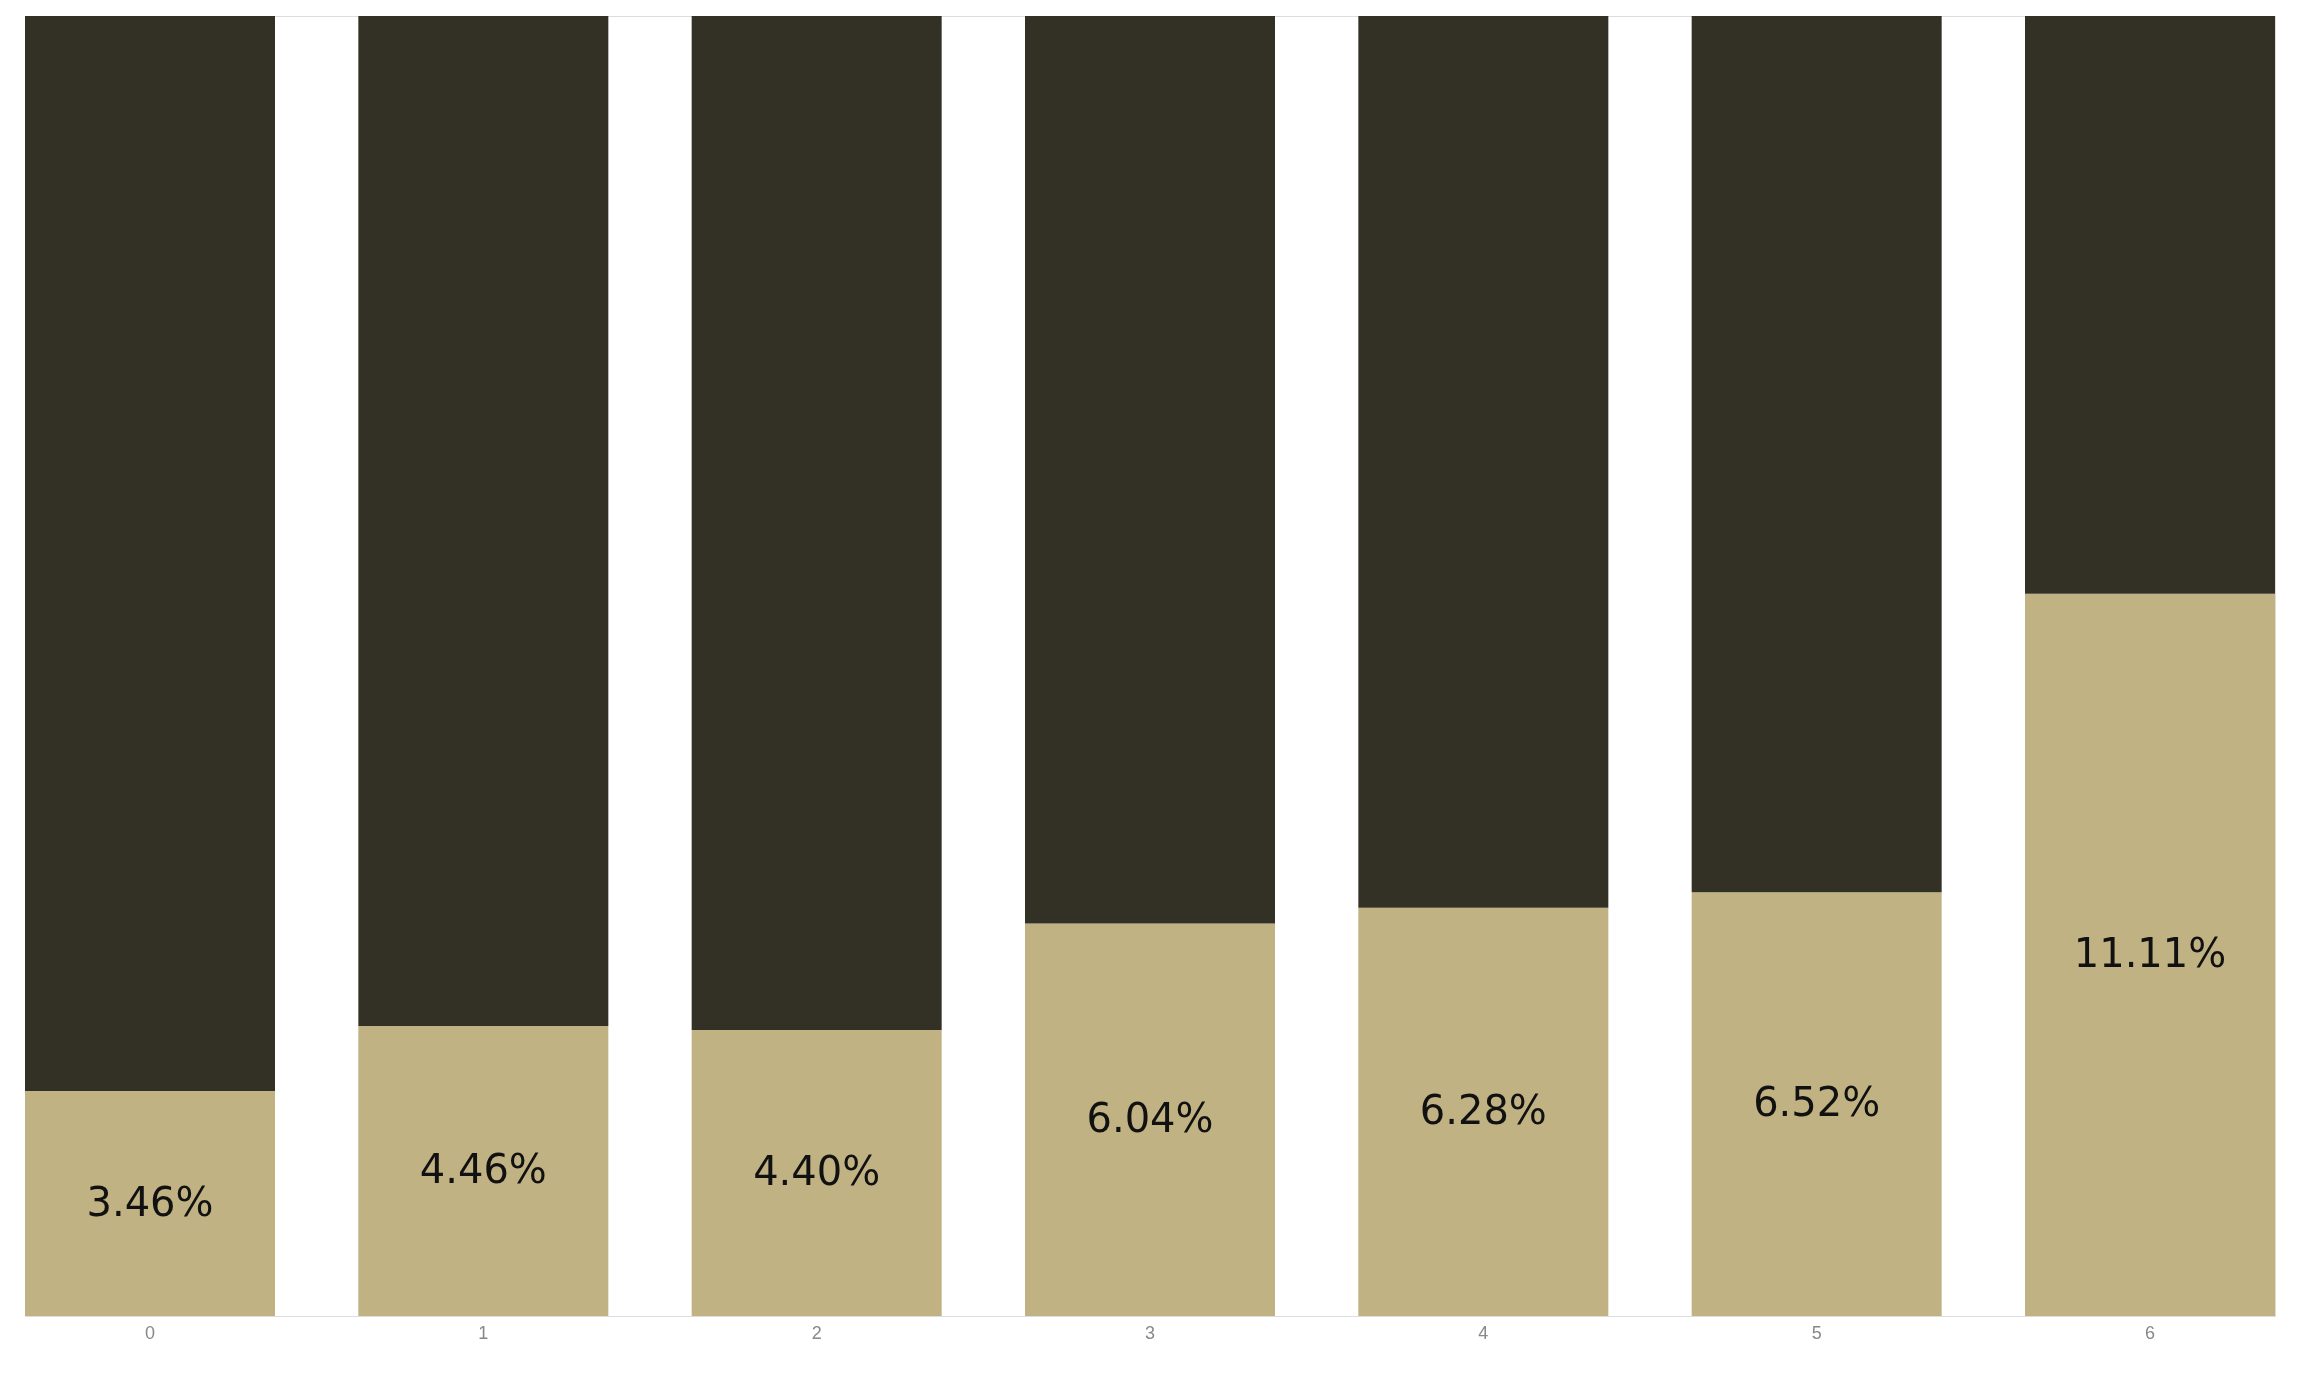 This screenshot has width=2301, height=1376. What do you see at coordinates (1150, 1117) in the screenshot?
I see `data-label: 6.04%` at bounding box center [1150, 1117].